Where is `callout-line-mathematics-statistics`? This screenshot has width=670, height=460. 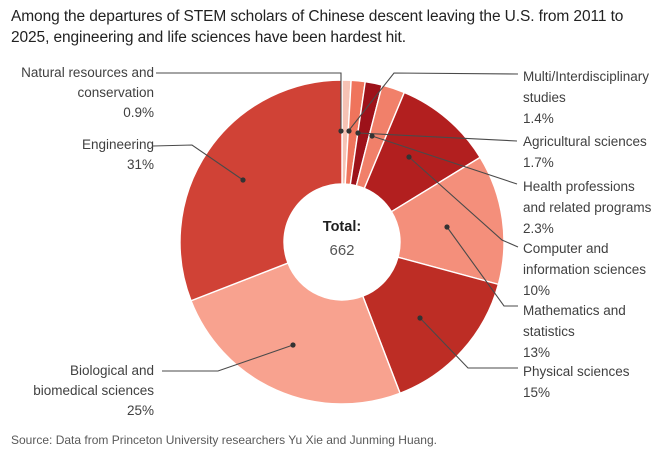 callout-line-mathematics-statistics is located at coordinates (482, 266).